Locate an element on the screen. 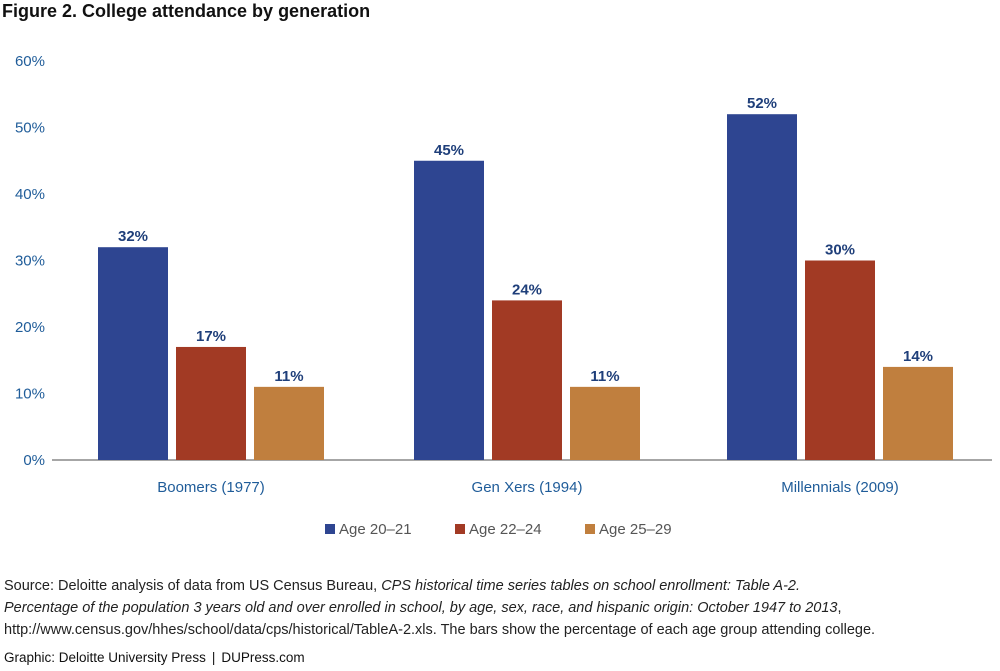 The width and height of the screenshot is (1000, 671). source-comma: , is located at coordinates (839, 608).